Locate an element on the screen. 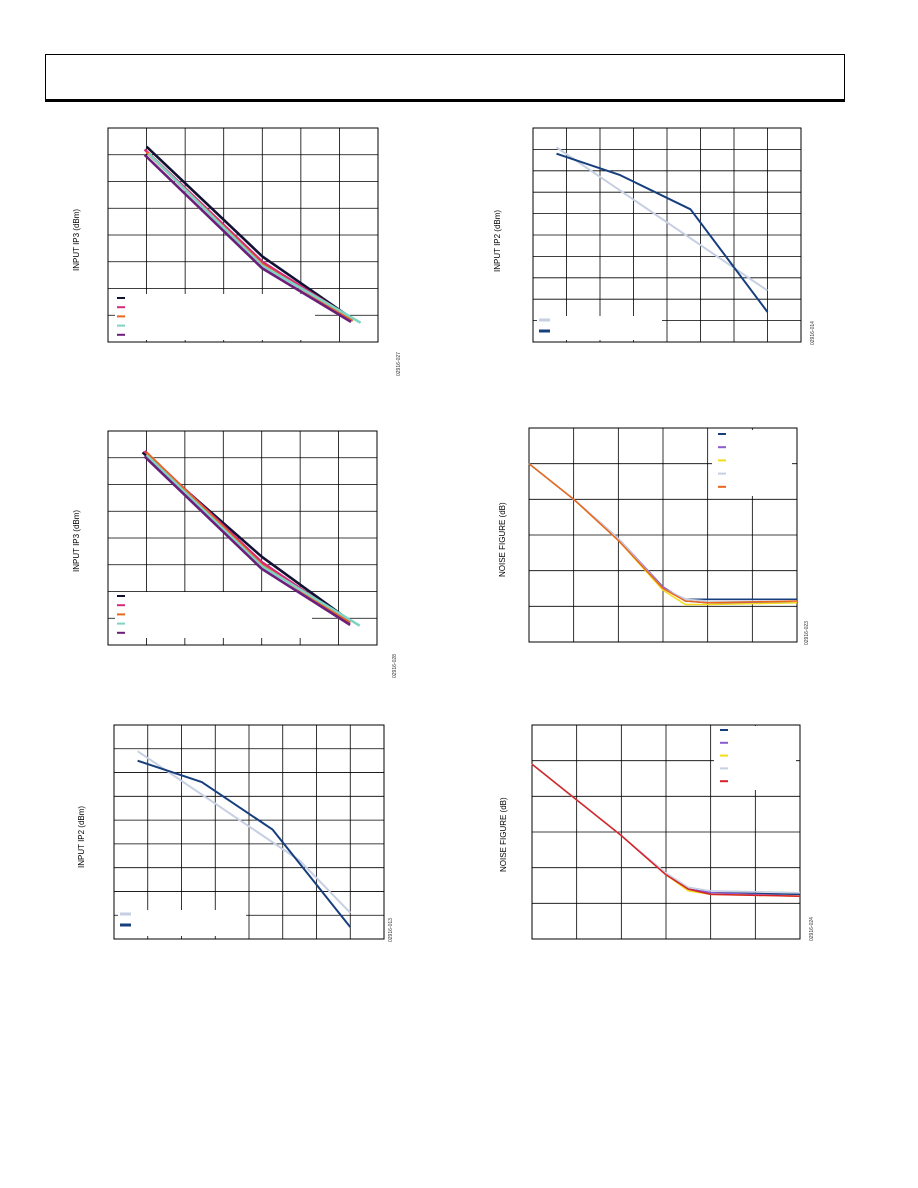  figure-number: 02916-024 is located at coordinates (812, 929).